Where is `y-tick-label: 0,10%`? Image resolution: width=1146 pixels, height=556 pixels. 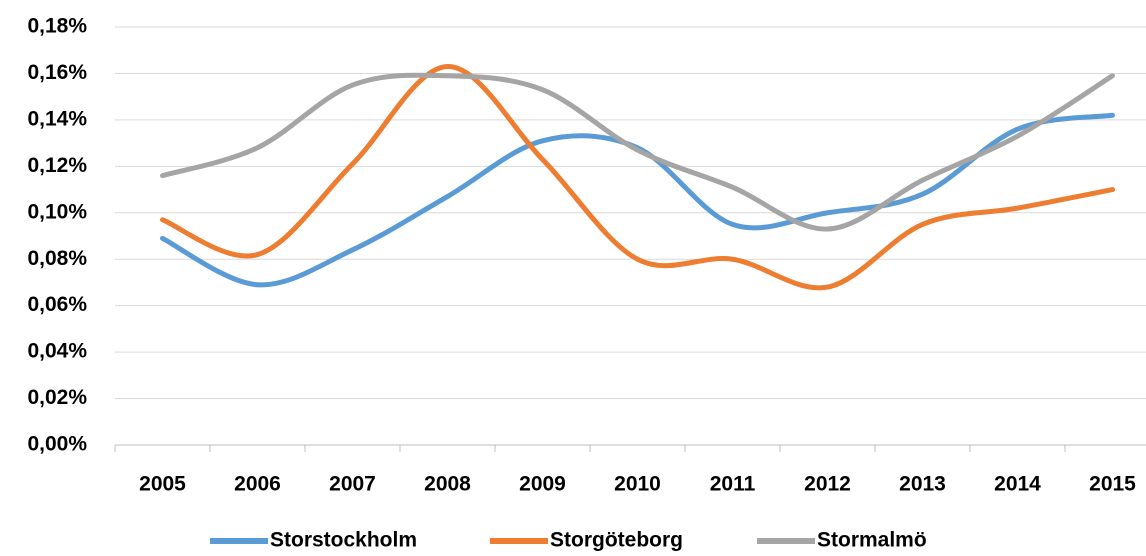
y-tick-label: 0,10% is located at coordinates (57, 211).